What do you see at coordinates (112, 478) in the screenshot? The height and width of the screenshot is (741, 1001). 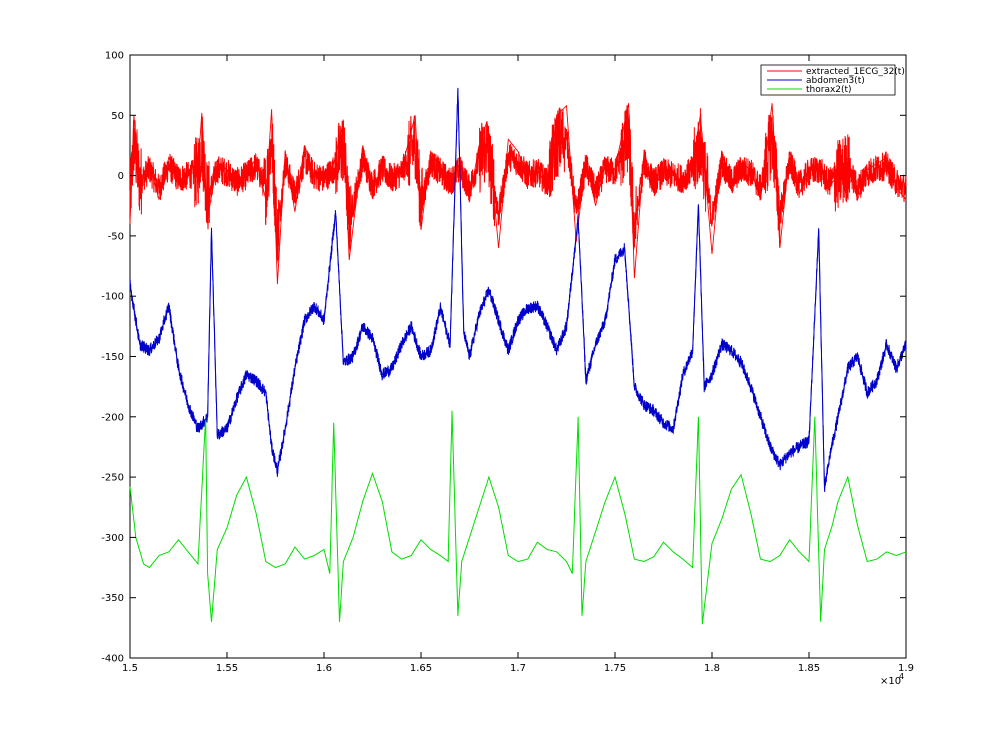 I see `y-tick-label: -250` at bounding box center [112, 478].